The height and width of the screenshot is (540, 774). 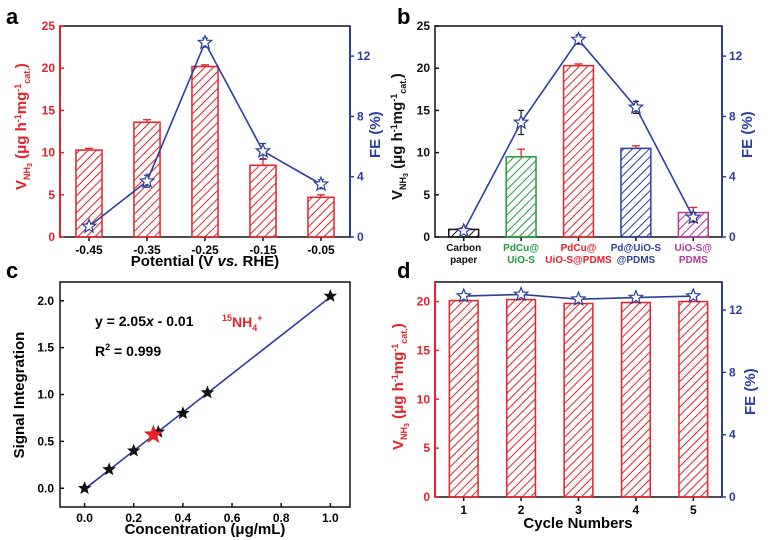 I want to click on x-tick-label: -0.35, so click(x=147, y=250).